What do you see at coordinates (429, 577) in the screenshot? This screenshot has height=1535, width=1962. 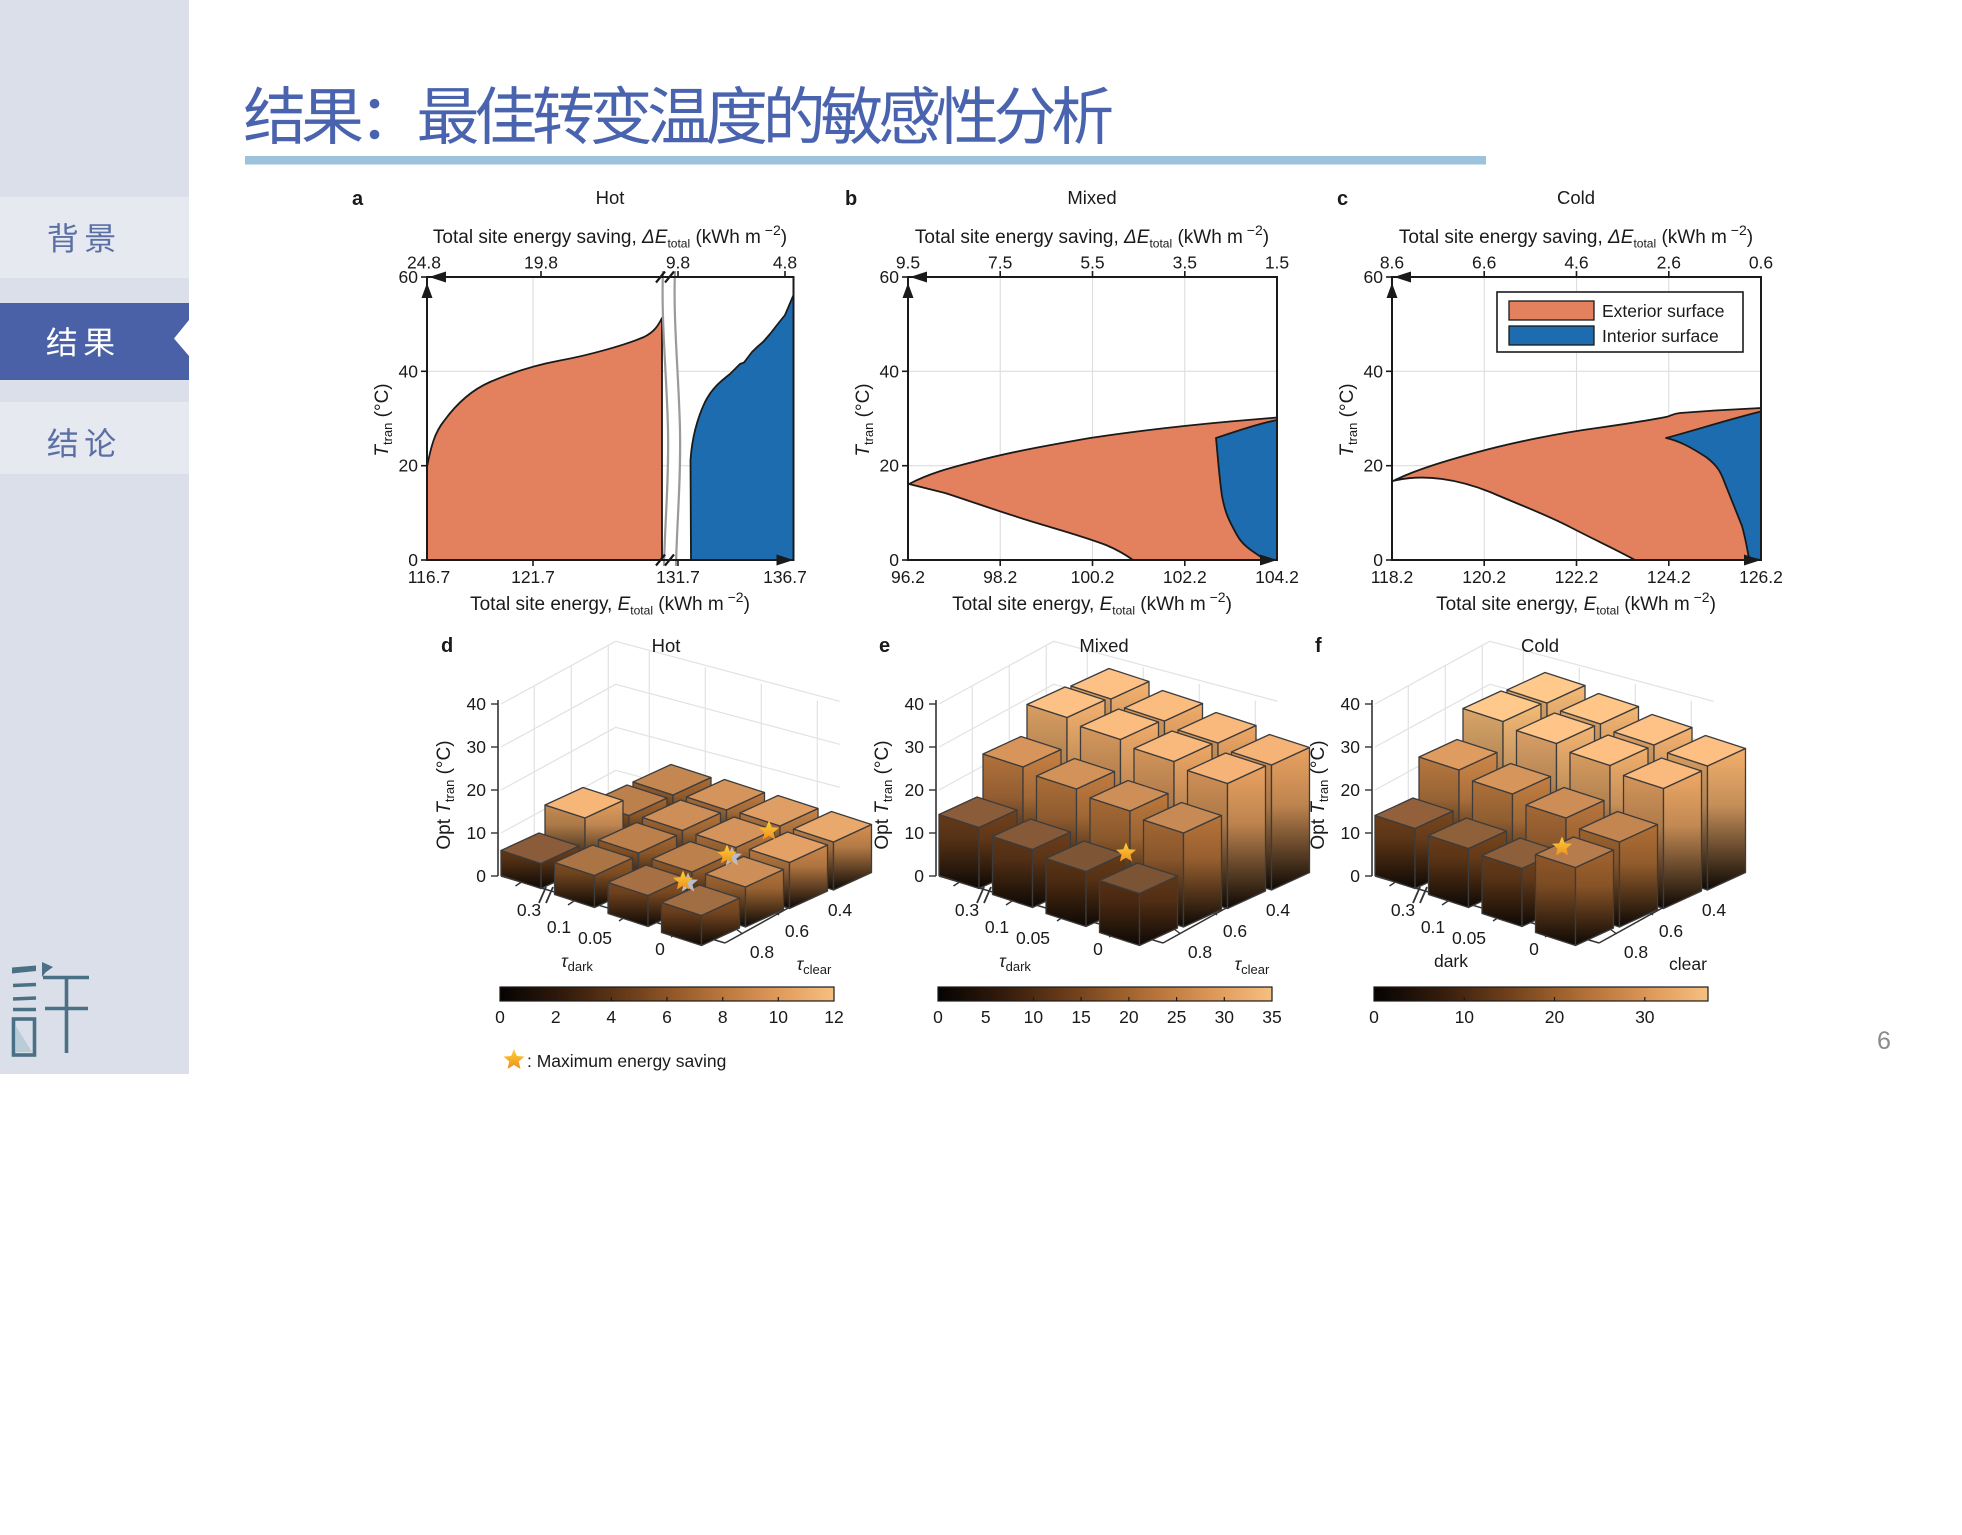 I see `svg-text: 116.7` at bounding box center [429, 577].